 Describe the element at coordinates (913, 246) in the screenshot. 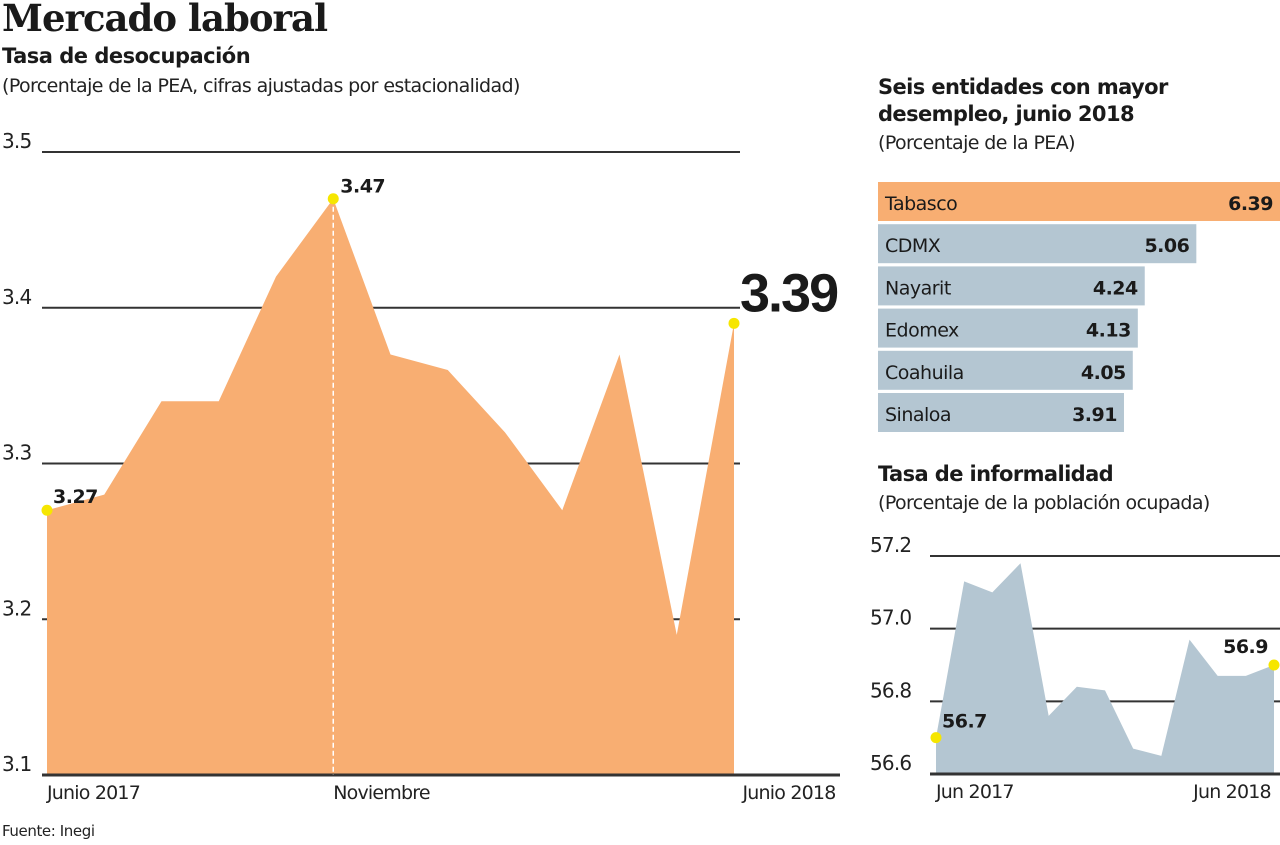

I see `bar-category-label: CDMX` at that location.